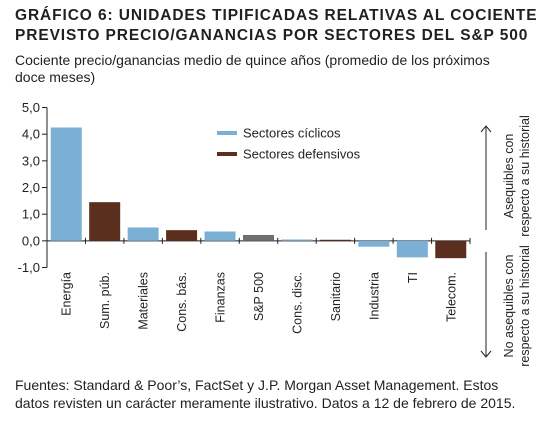 This screenshot has height=432, width=556. Describe the element at coordinates (67, 294) in the screenshot. I see `x-tick-label: Energía` at that location.